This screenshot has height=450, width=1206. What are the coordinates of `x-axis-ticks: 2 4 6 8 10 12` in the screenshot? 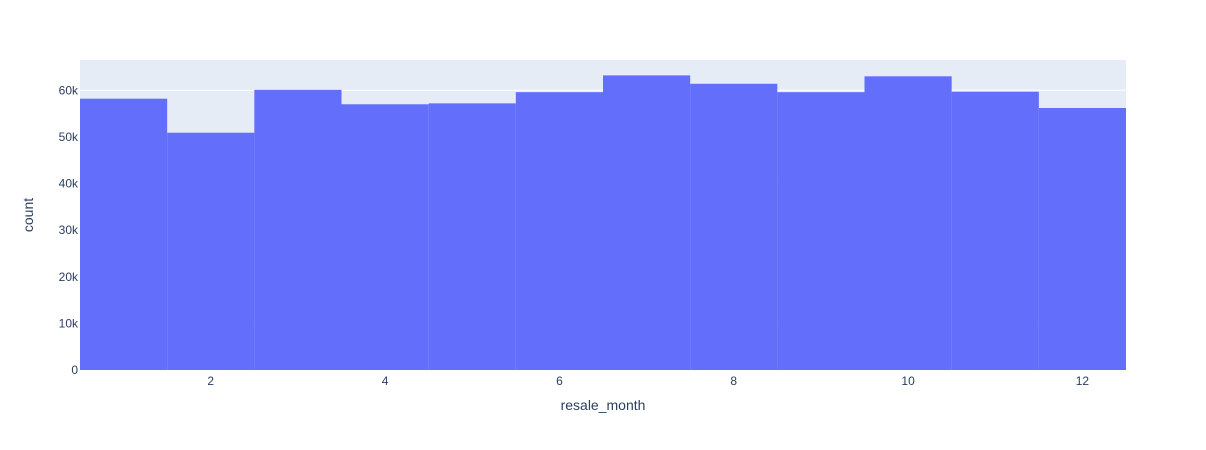 It's located at (648, 381).